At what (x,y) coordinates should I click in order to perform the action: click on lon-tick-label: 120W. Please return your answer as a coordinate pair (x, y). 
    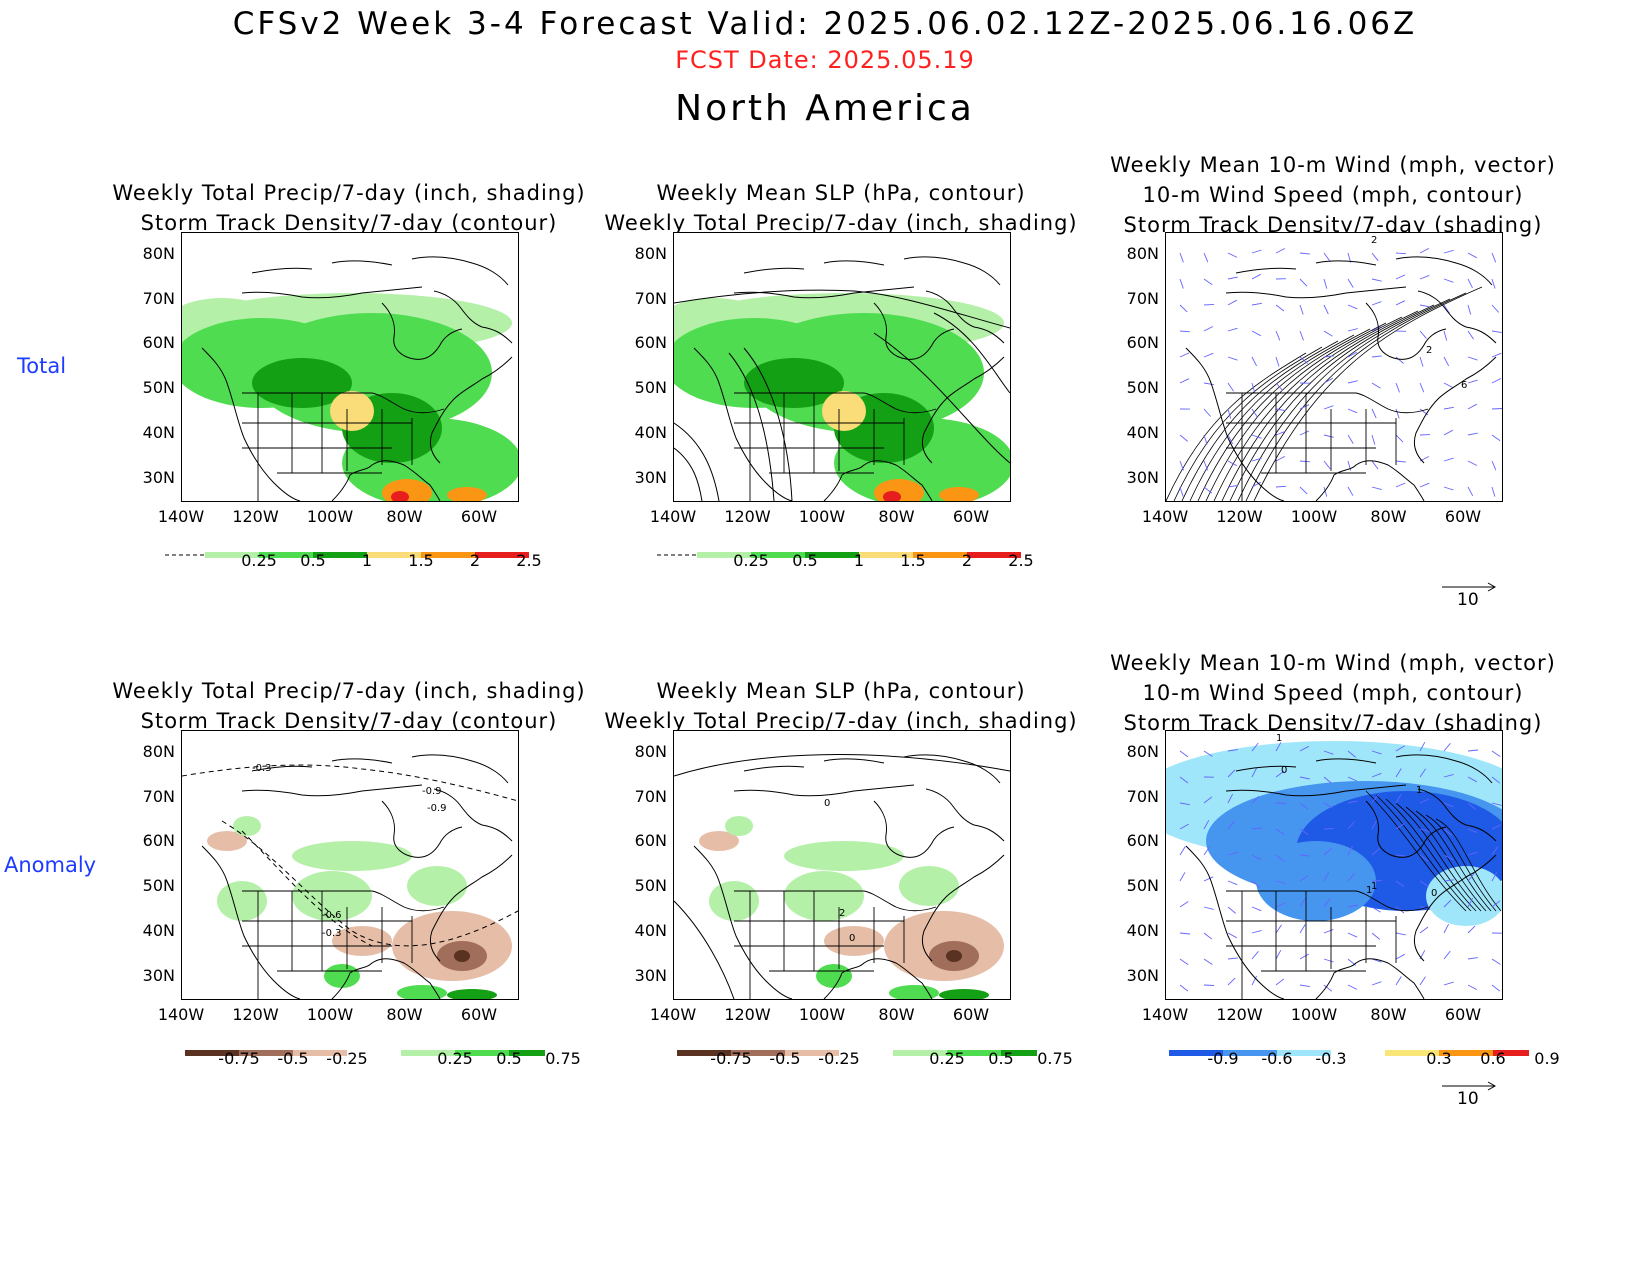
    Looking at the image, I should click on (1239, 1014).